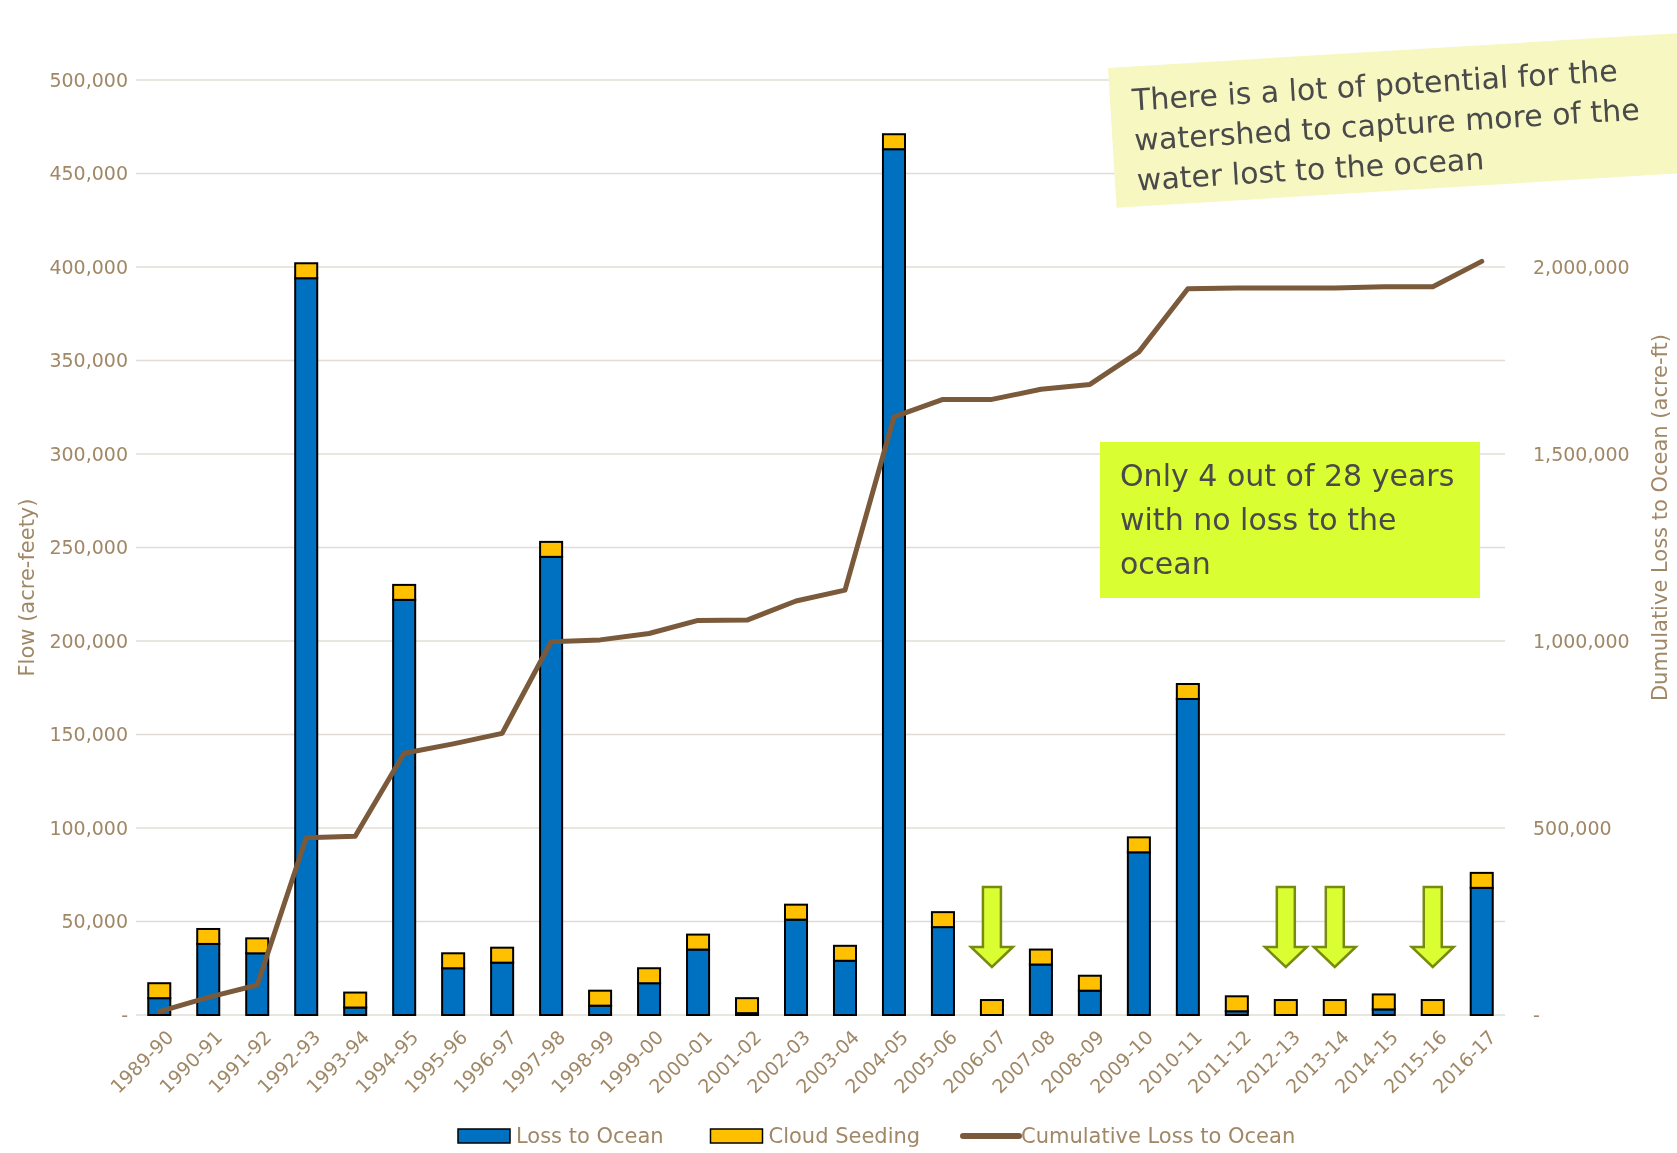 The image size is (1677, 1153). Describe the element at coordinates (88, 734) in the screenshot. I see `y-tick-label: 150,000` at that location.